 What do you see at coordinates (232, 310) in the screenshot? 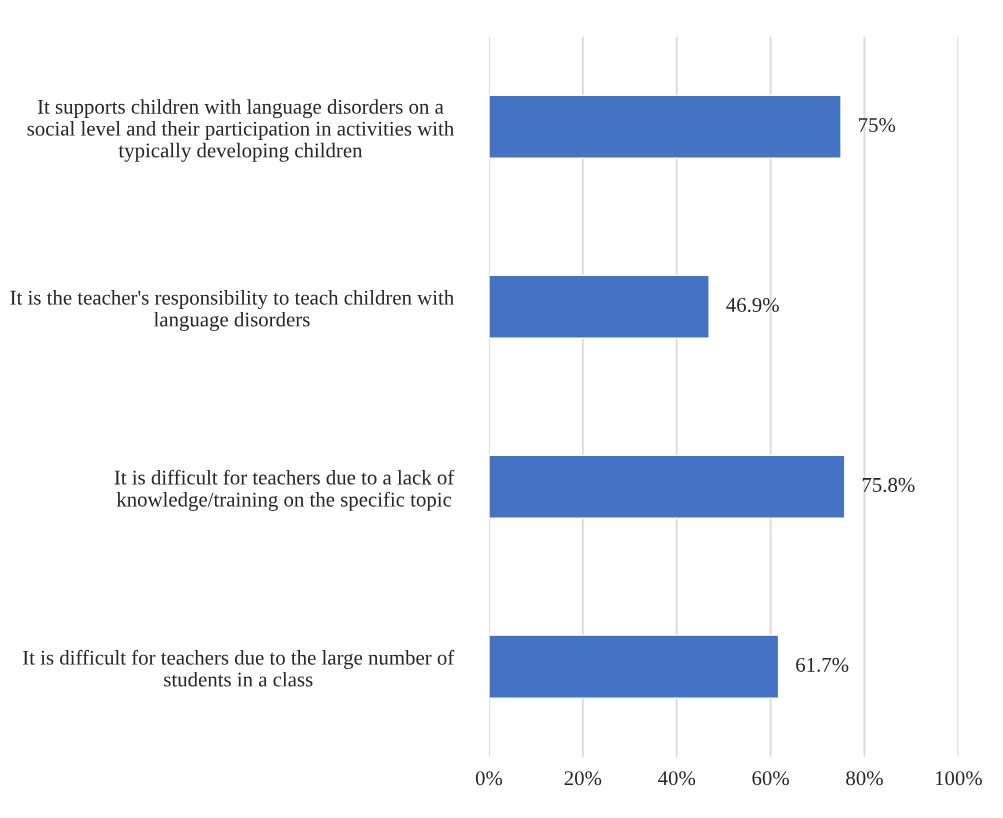
I see `y-tick-label: It is the teacher's responsibility to teach children with language disorders` at bounding box center [232, 310].